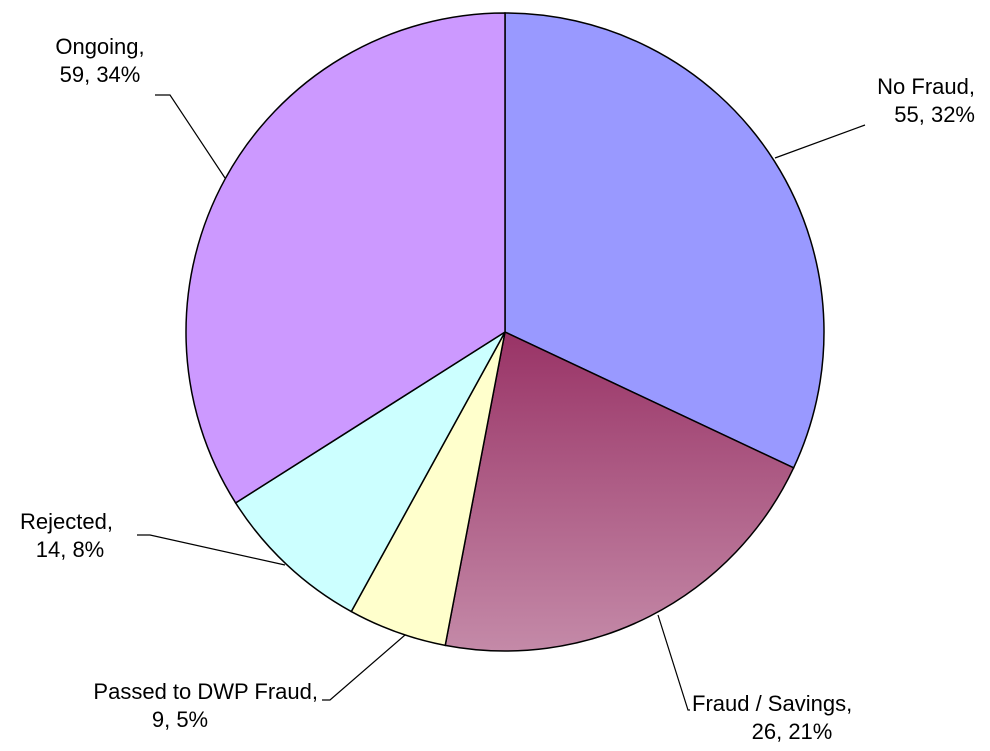 Image resolution: width=990 pixels, height=751 pixels. What do you see at coordinates (772, 703) in the screenshot?
I see `slice-label: Fraud / Savings,` at bounding box center [772, 703].